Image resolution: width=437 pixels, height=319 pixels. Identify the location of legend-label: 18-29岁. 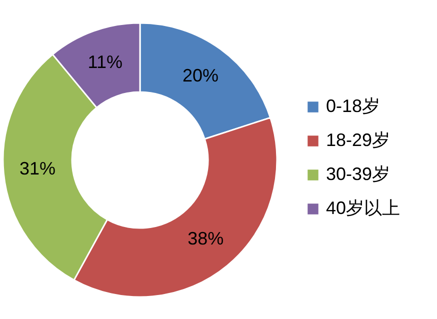
(358, 140).